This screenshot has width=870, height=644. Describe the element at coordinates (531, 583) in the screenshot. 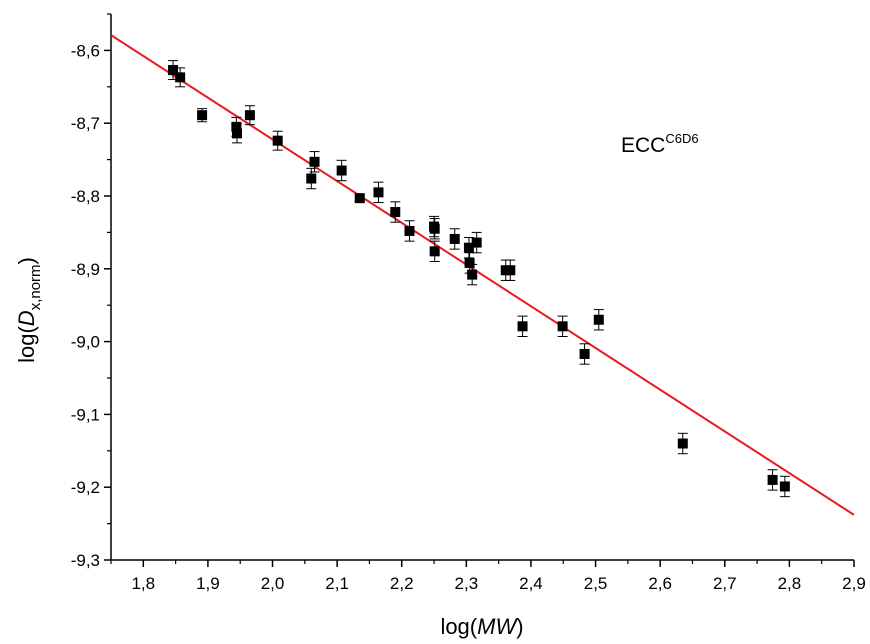

I see `x-tick-label: 2,4` at that location.